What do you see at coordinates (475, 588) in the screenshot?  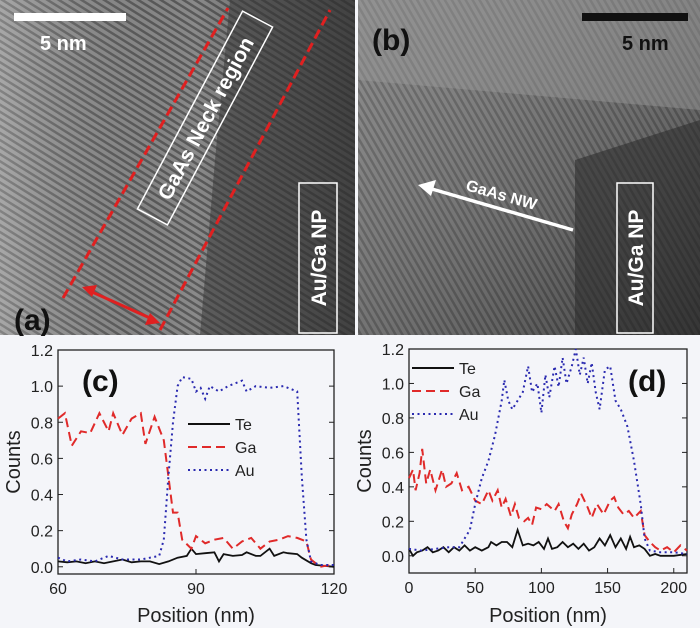 I see `x-tick-label: 50` at bounding box center [475, 588].